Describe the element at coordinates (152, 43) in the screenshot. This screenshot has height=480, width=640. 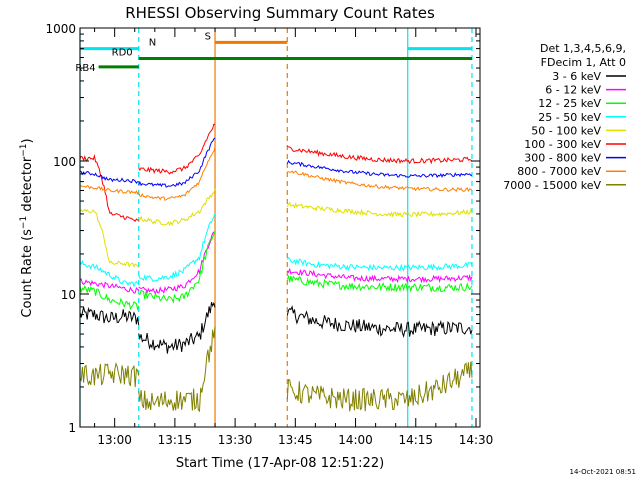
I see `flag-label: N` at that location.